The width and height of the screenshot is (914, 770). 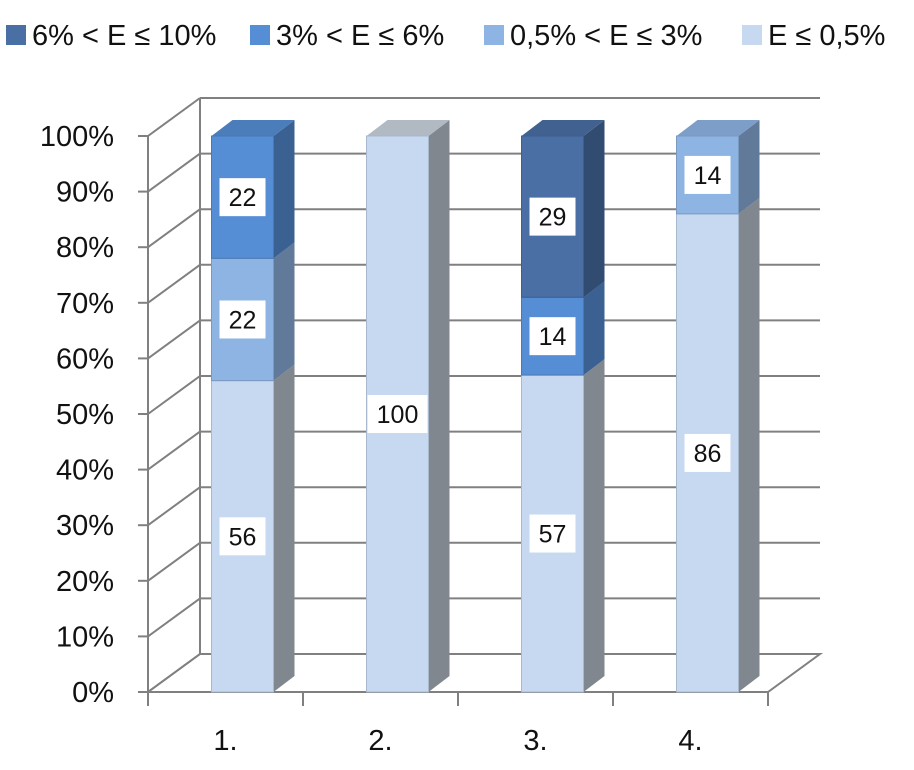 I want to click on y-tick-label: 30%, so click(x=85, y=526).